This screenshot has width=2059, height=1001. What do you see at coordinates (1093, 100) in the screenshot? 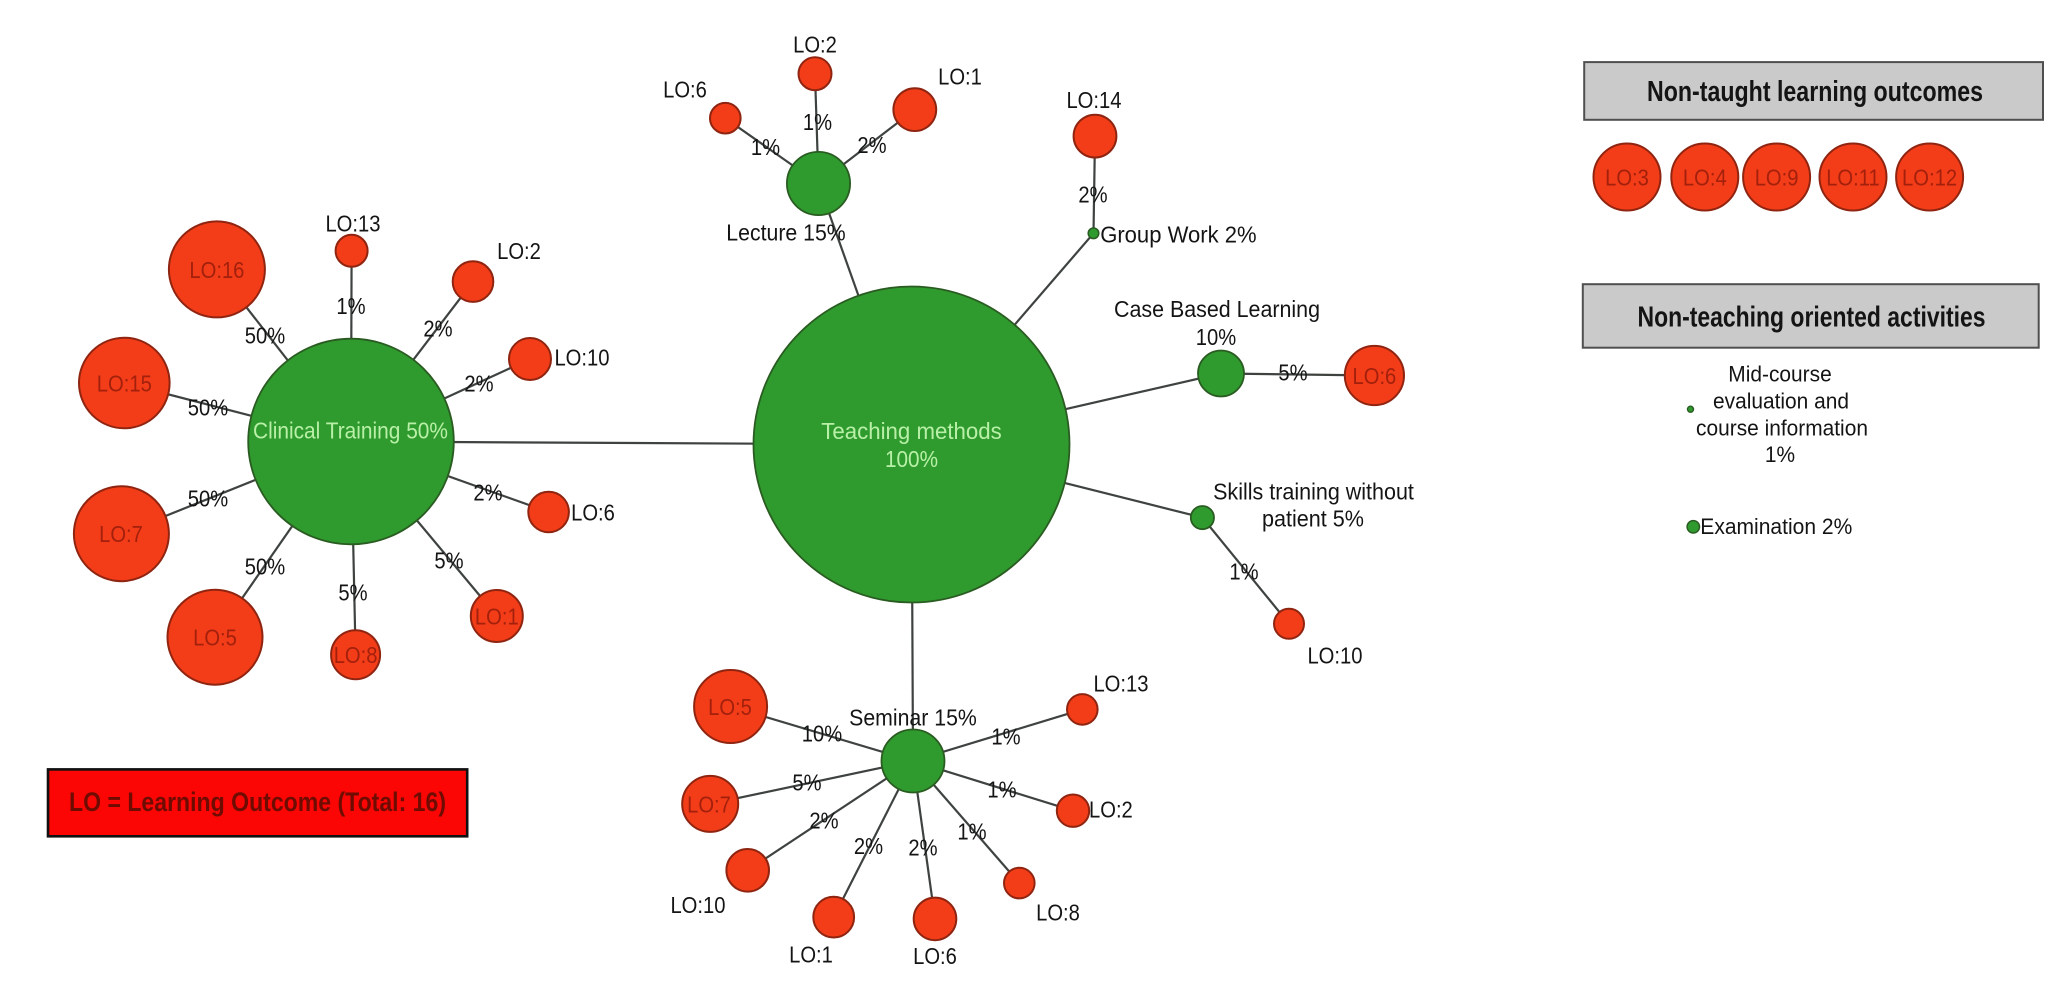
I see `svg-text: LO:14` at bounding box center [1093, 100].